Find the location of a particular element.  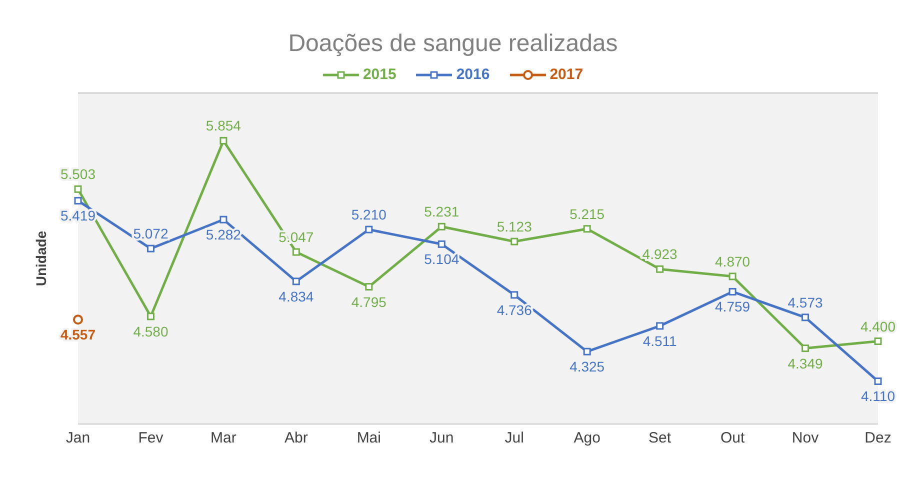

x-tick-label: Dez is located at coordinates (878, 438).